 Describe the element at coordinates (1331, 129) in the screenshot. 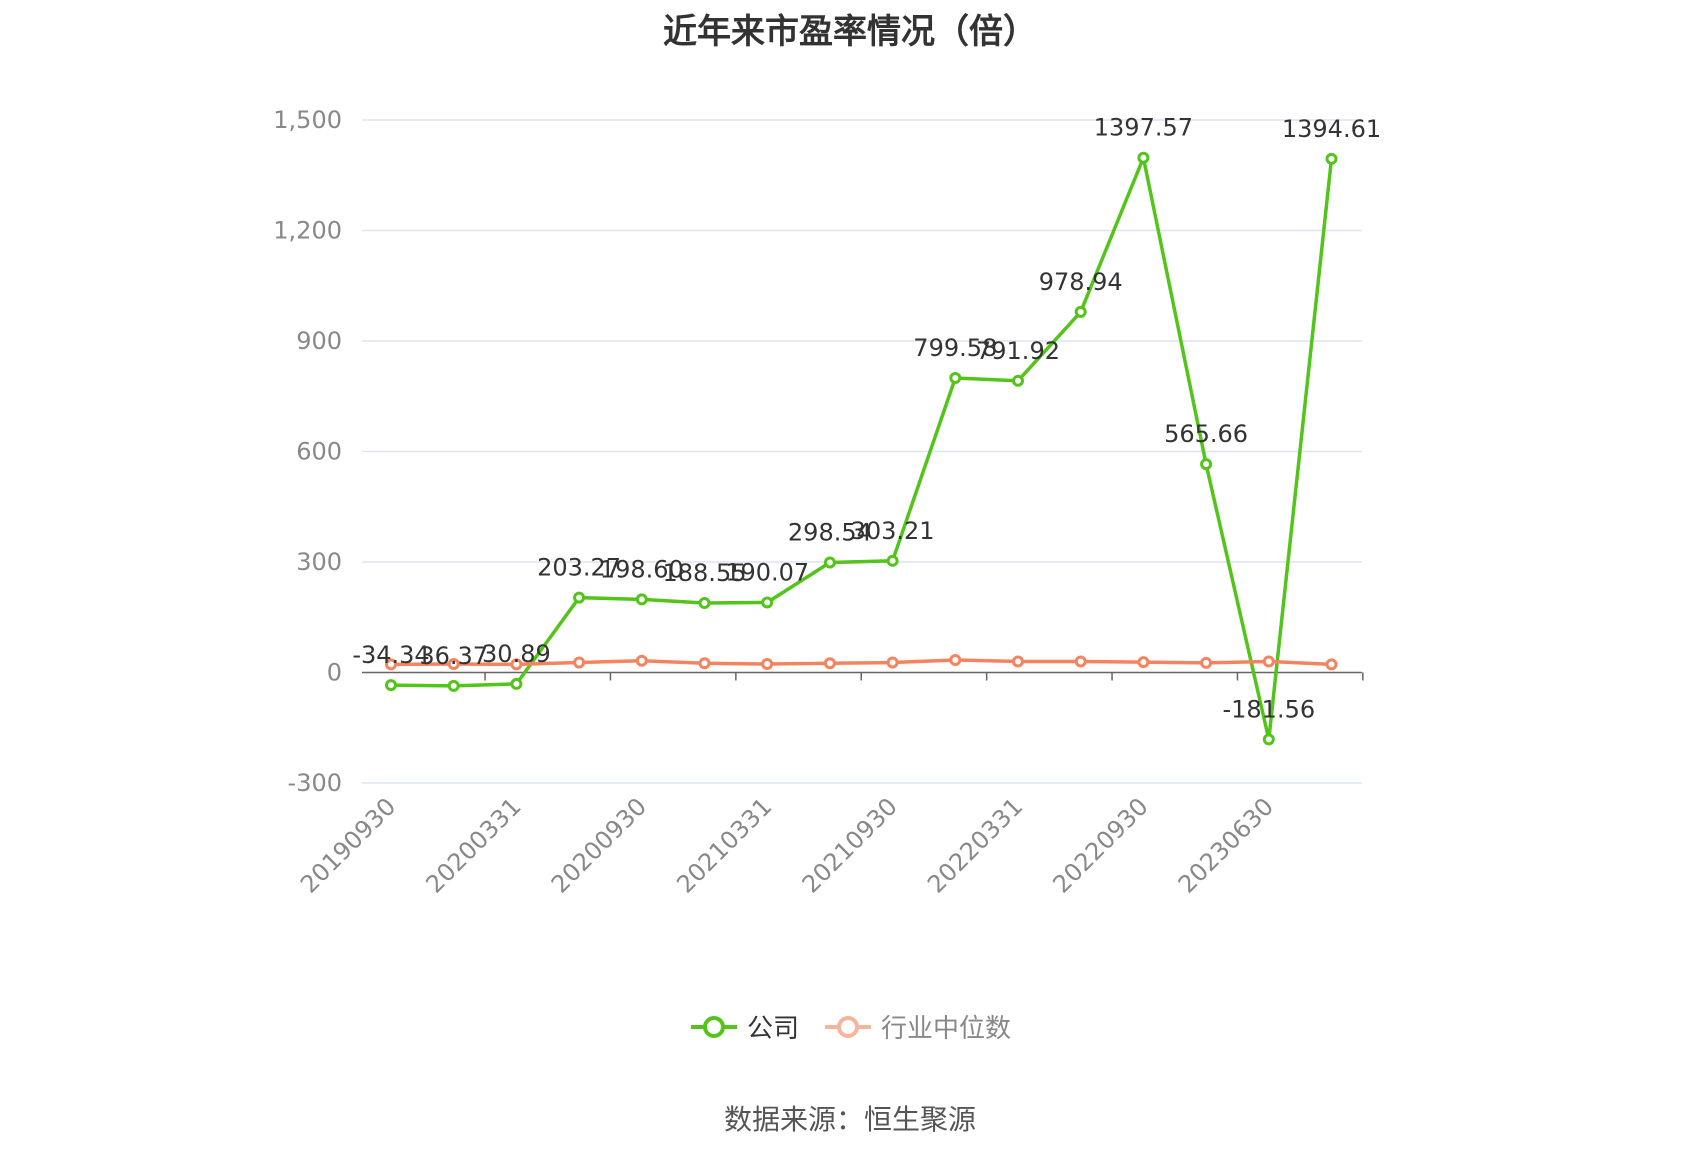

I see `company-data-label: 1394.61` at that location.